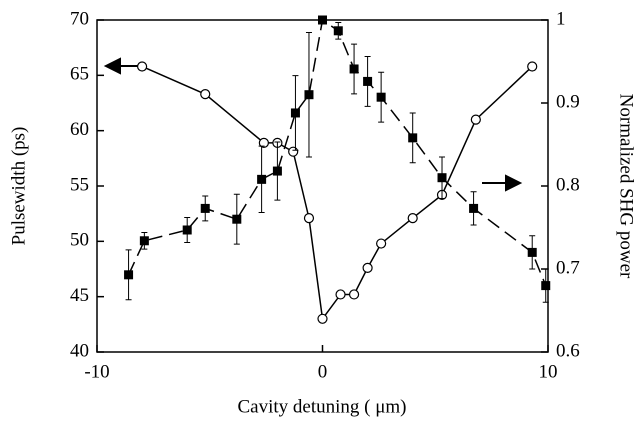 This screenshot has width=639, height=423. What do you see at coordinates (96, 371) in the screenshot?
I see `x-tick-label: -10` at bounding box center [96, 371].